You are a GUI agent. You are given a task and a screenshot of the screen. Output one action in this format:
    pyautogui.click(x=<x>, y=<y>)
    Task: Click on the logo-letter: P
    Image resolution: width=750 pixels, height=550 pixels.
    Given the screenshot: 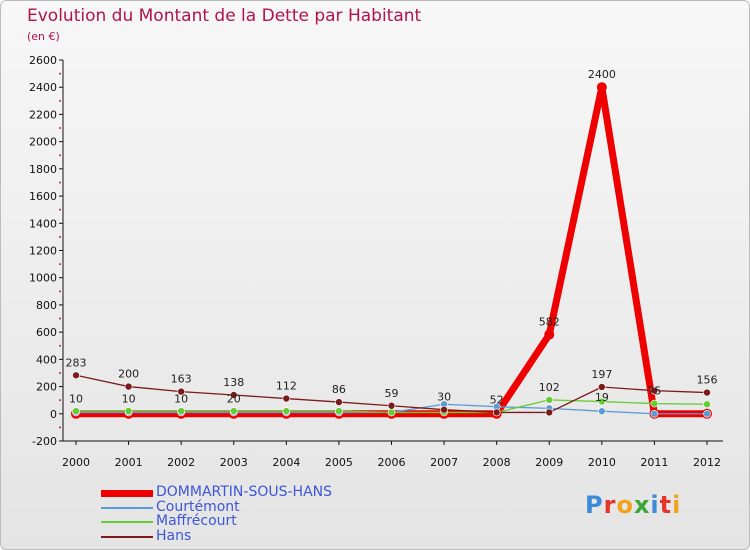 What is the action you would take?
    pyautogui.click(x=594, y=505)
    